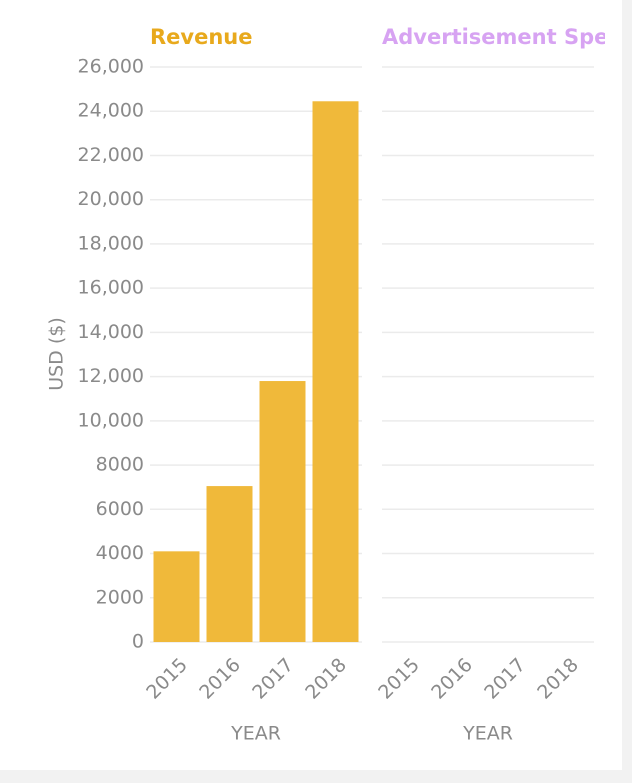 The image size is (632, 783). Describe the element at coordinates (111, 288) in the screenshot. I see `y-tick-label: 16,000` at that location.